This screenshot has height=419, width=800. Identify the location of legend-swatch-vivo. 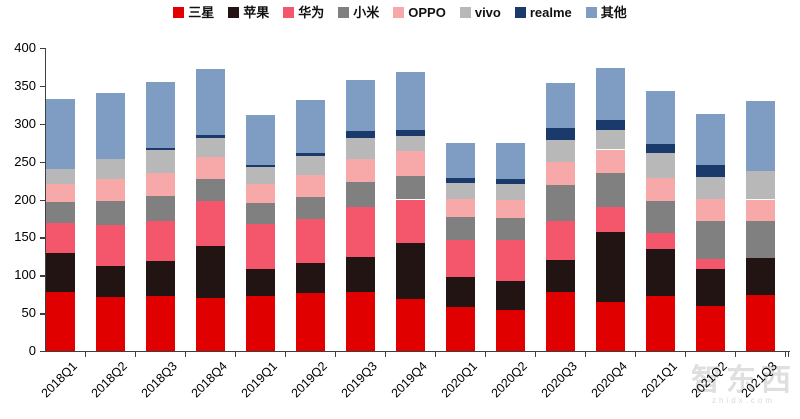
(465, 12).